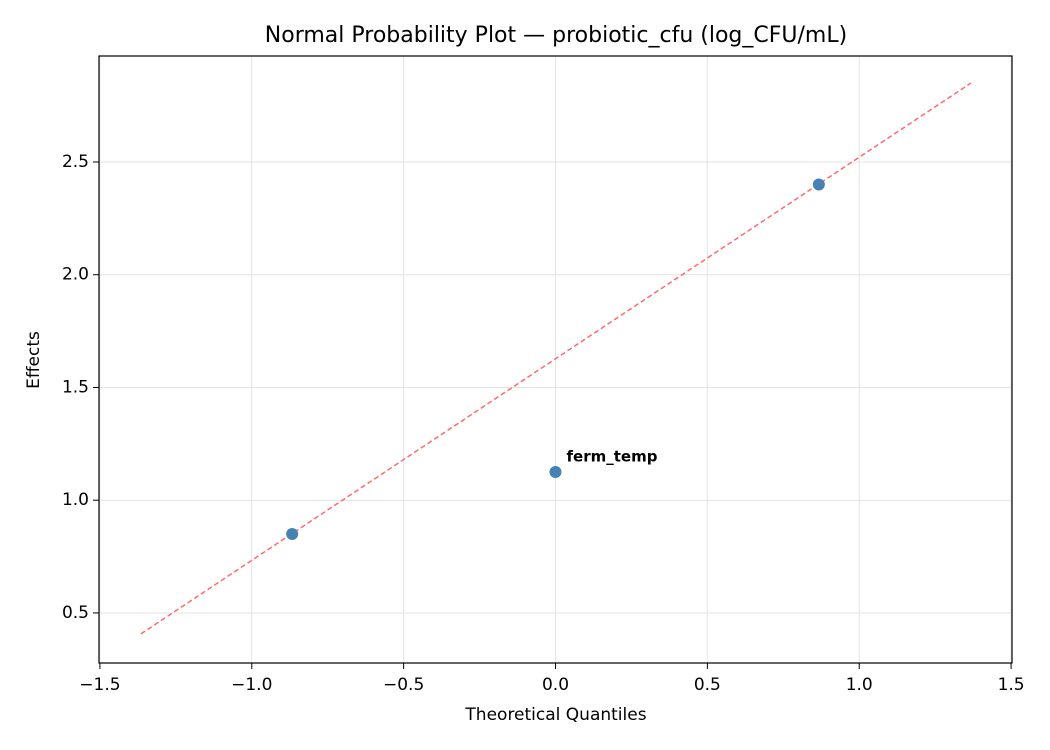 The image size is (1050, 750). I want to click on x-tick-label: −1.5, so click(99, 685).